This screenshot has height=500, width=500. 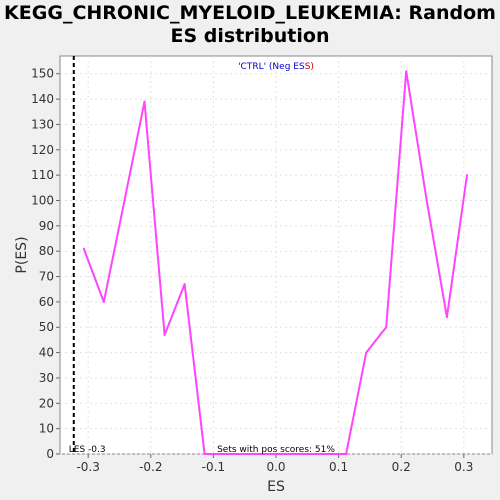 What do you see at coordinates (150, 467) in the screenshot?
I see `x-tick-label: -0.2` at bounding box center [150, 467].